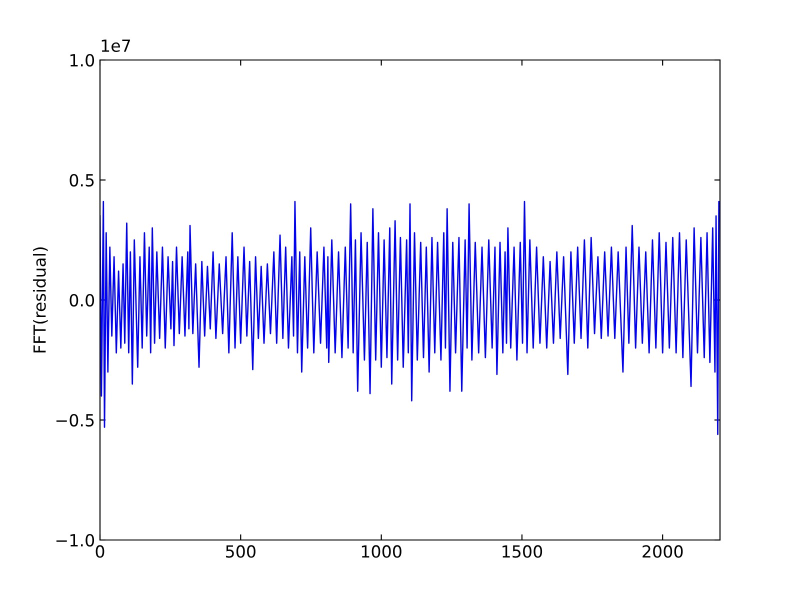 The width and height of the screenshot is (800, 600). What do you see at coordinates (75, 420) in the screenshot?
I see `y-tick-label: −0.5` at bounding box center [75, 420].